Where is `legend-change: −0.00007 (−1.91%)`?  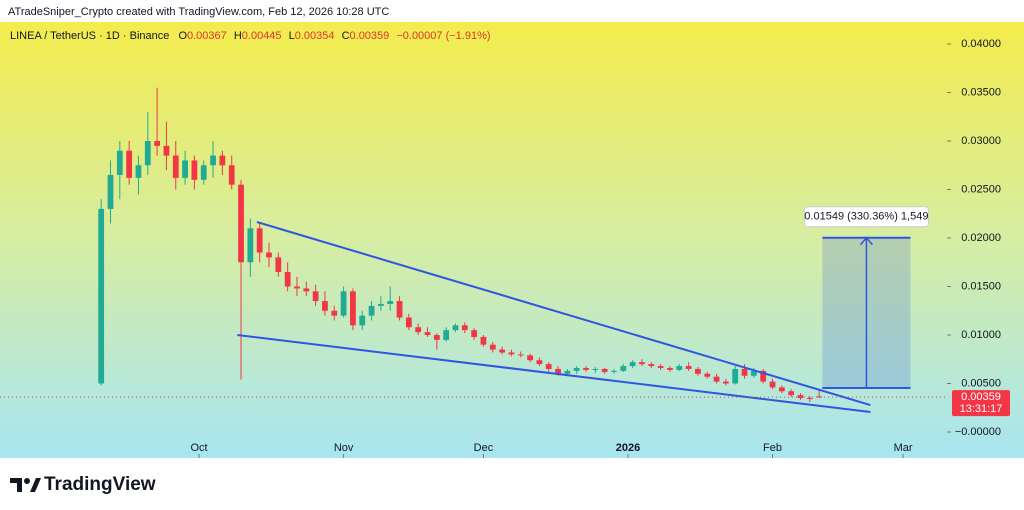
legend-change: −0.00007 (−1.91%) is located at coordinates (443, 36).